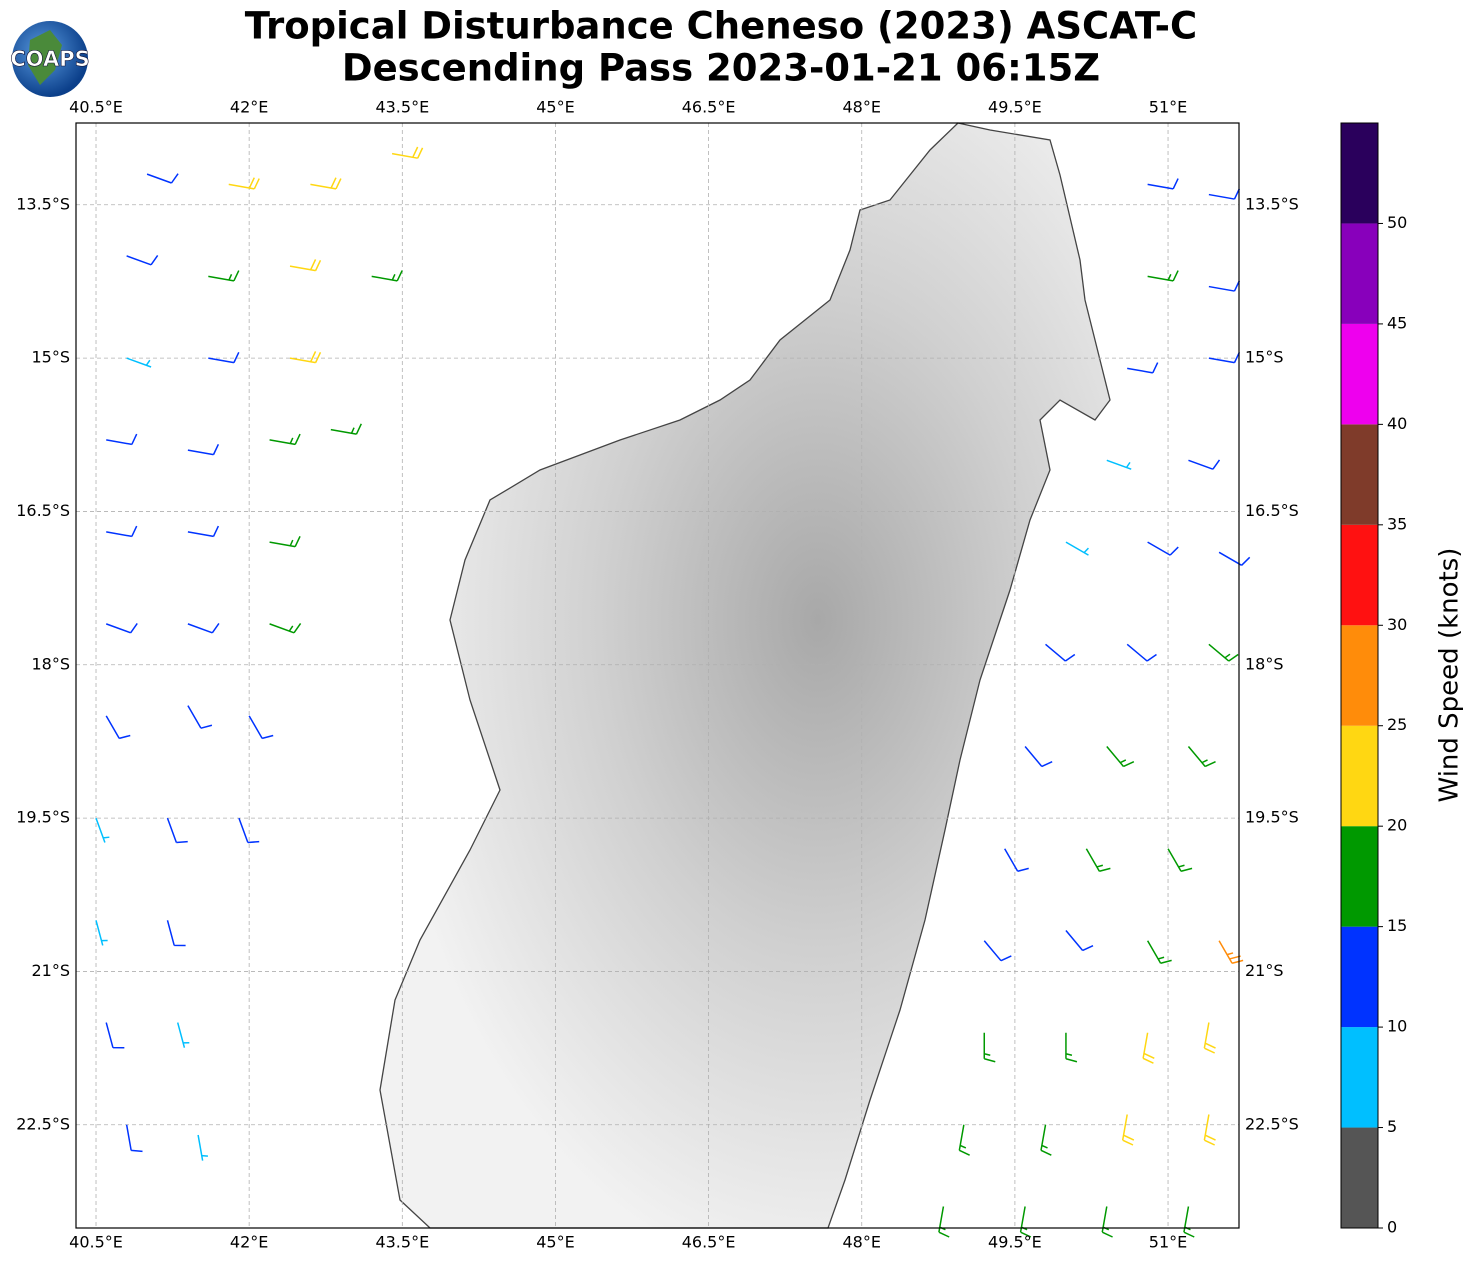 The image size is (1477, 1264). What do you see at coordinates (1392, 1227) in the screenshot?
I see `colorbar-tick-label: 0` at bounding box center [1392, 1227].